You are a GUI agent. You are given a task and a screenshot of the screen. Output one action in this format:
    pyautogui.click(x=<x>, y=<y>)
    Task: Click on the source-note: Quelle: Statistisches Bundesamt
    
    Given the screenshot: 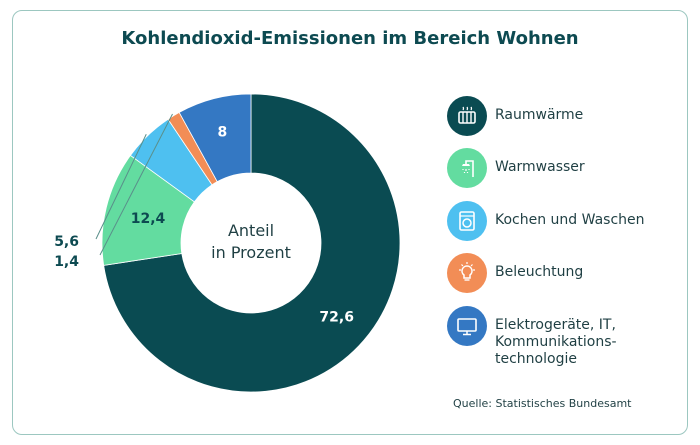 What is the action you would take?
    pyautogui.click(x=542, y=403)
    